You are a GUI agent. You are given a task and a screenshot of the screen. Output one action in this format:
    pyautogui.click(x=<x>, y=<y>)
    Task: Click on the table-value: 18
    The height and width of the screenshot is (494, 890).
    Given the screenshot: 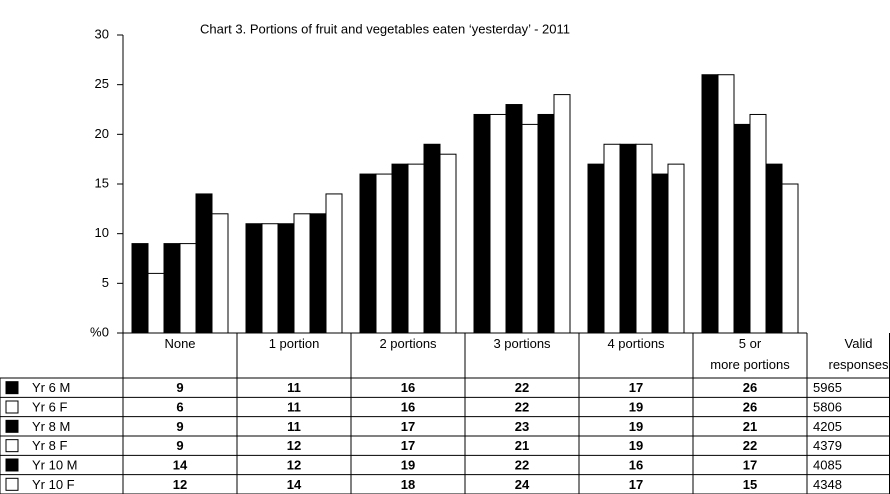 What is the action you would take?
    pyautogui.click(x=408, y=484)
    